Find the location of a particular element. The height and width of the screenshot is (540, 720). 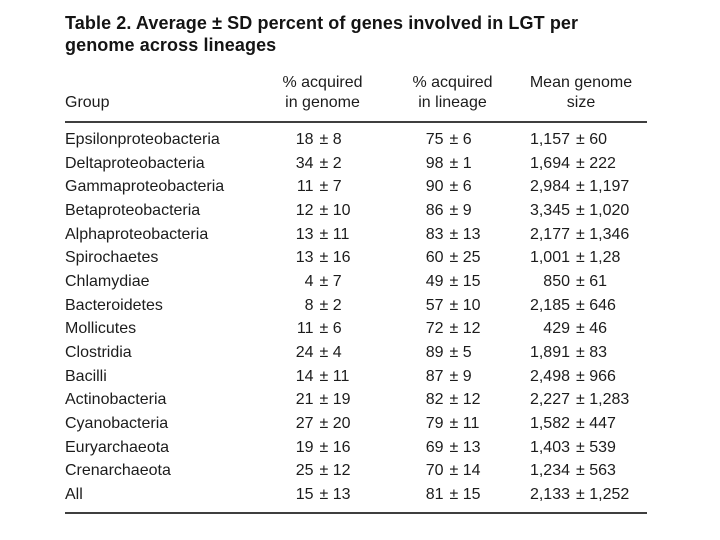

group-cell: Euryarchaeota is located at coordinates (117, 447).